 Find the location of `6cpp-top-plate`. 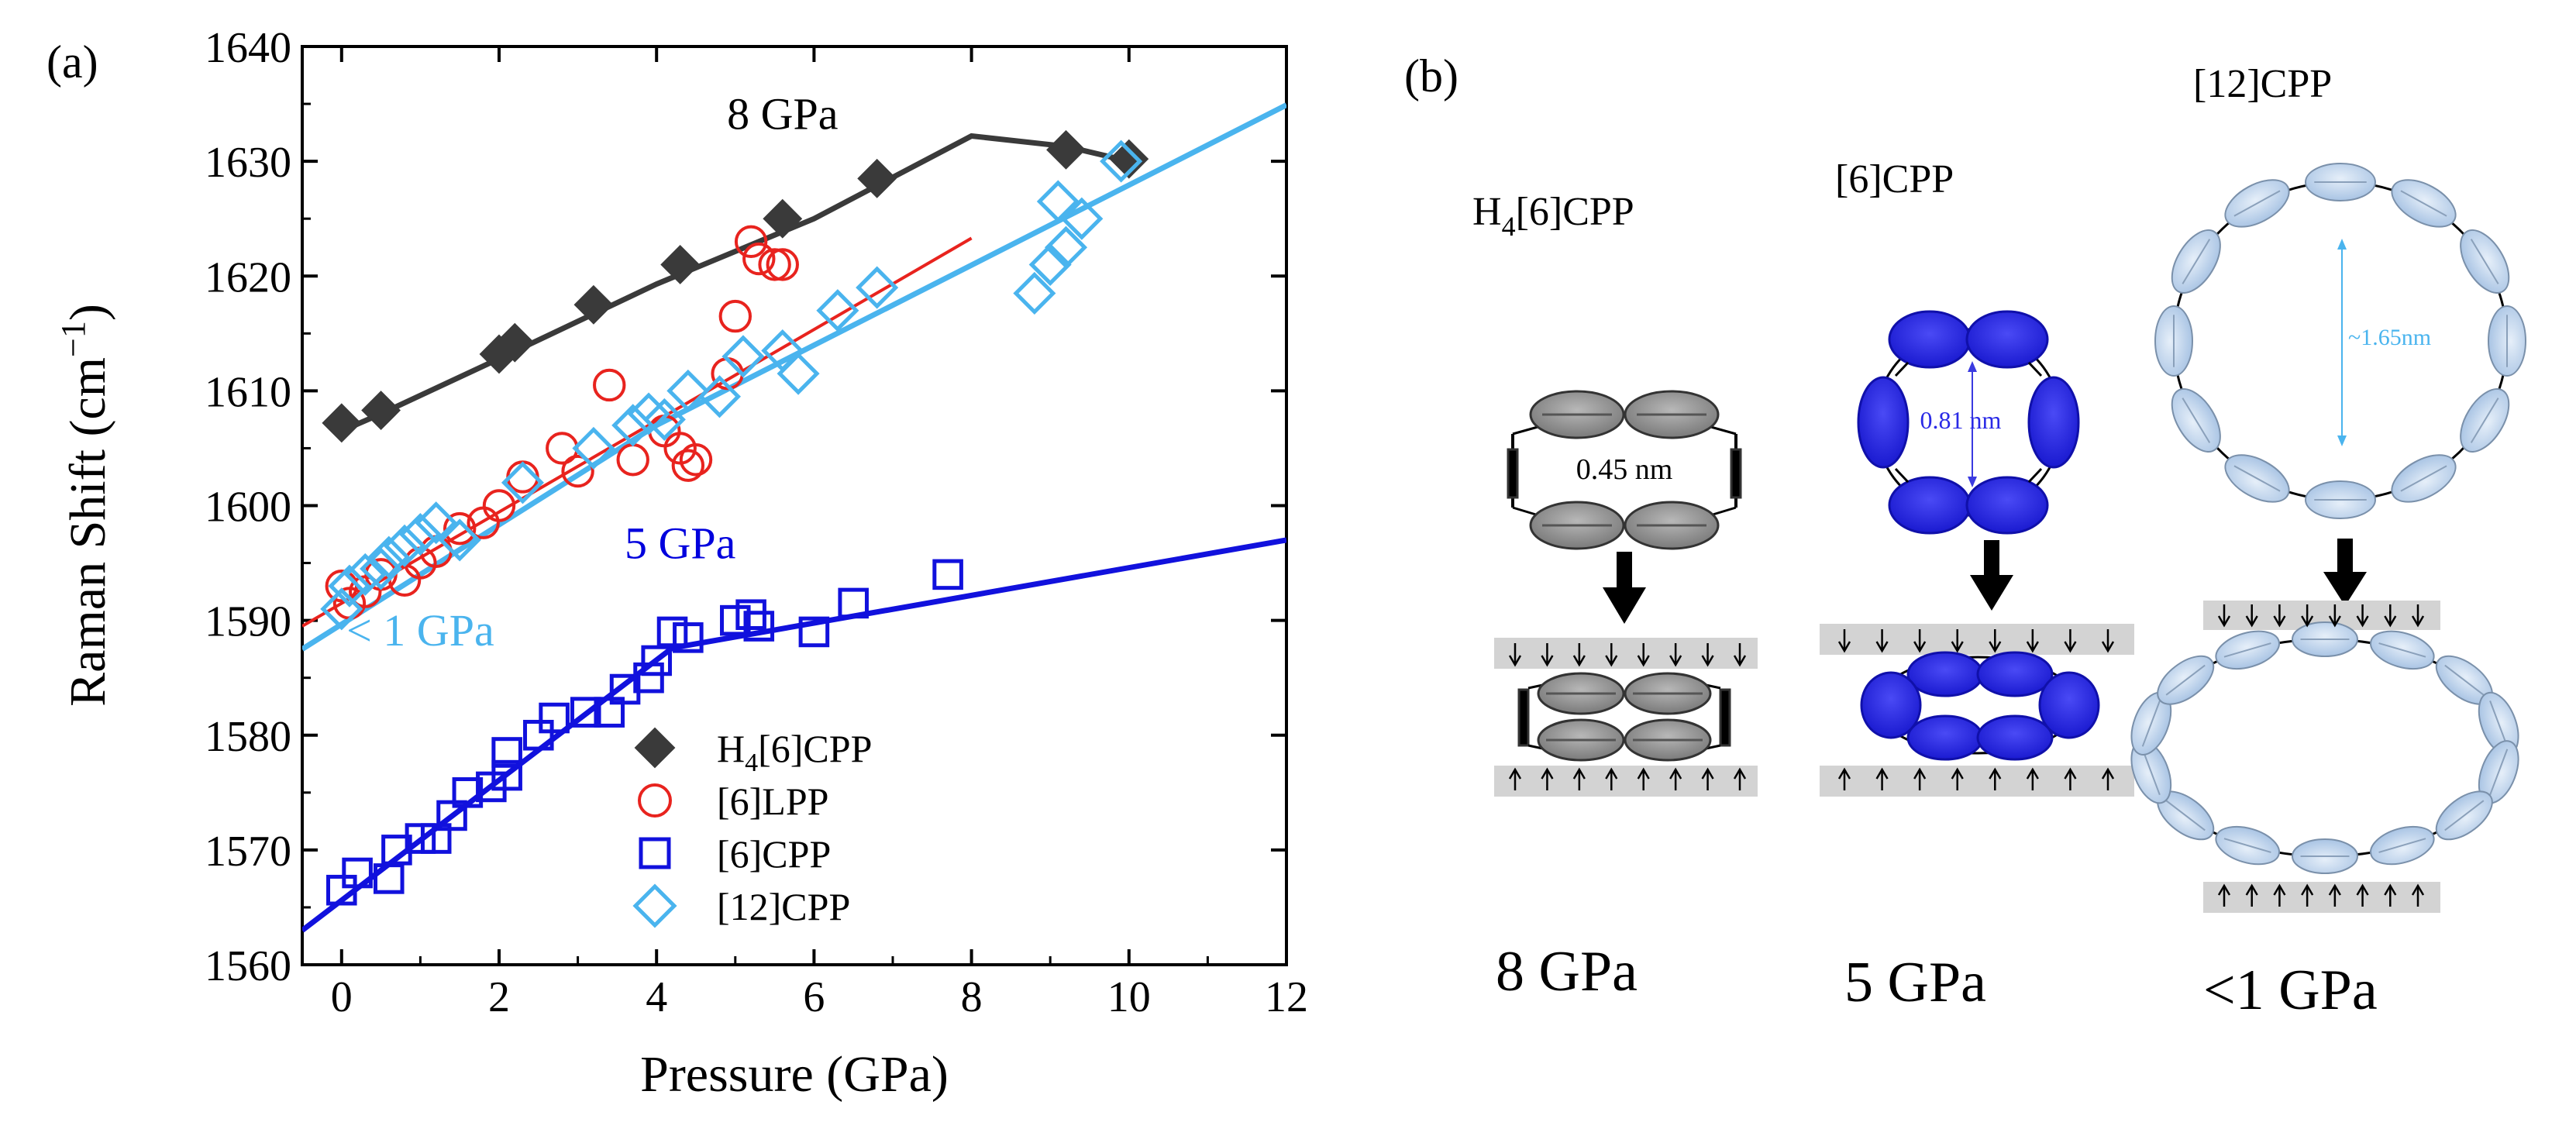

6cpp-top-plate is located at coordinates (1977, 639).